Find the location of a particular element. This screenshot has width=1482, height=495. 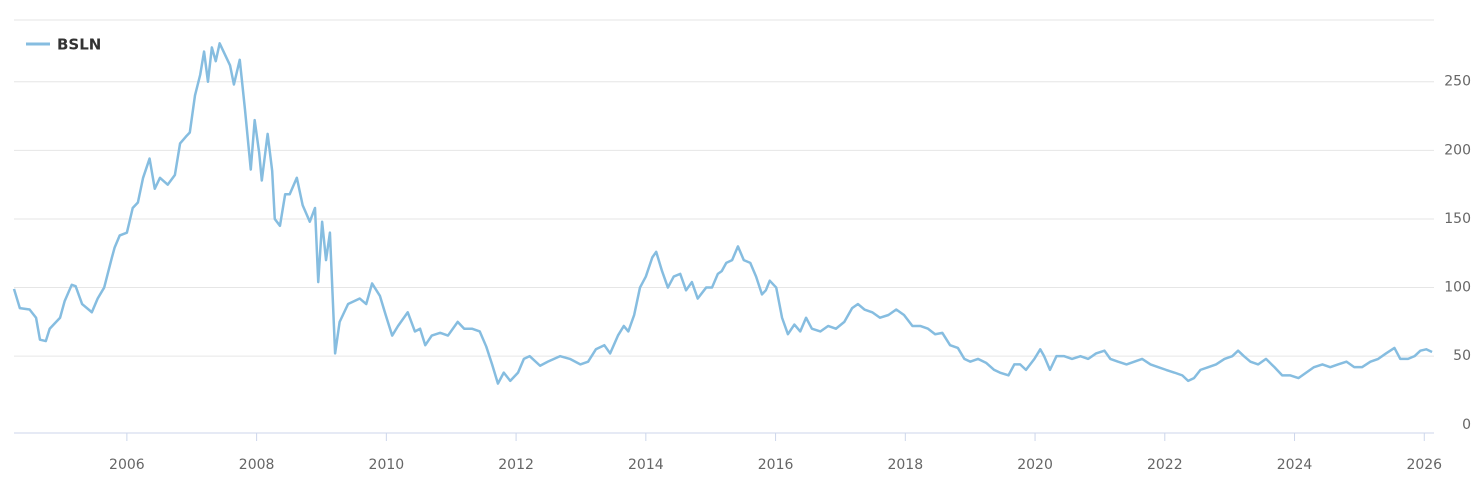

x-tick-label: 2012 is located at coordinates (516, 465).